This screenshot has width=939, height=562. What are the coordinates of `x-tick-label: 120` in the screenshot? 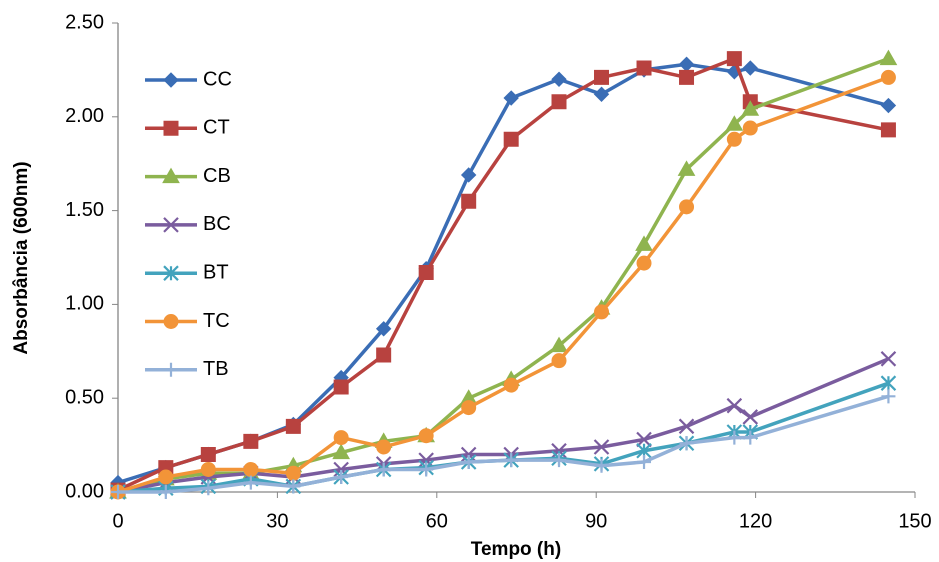 It's located at (755, 521).